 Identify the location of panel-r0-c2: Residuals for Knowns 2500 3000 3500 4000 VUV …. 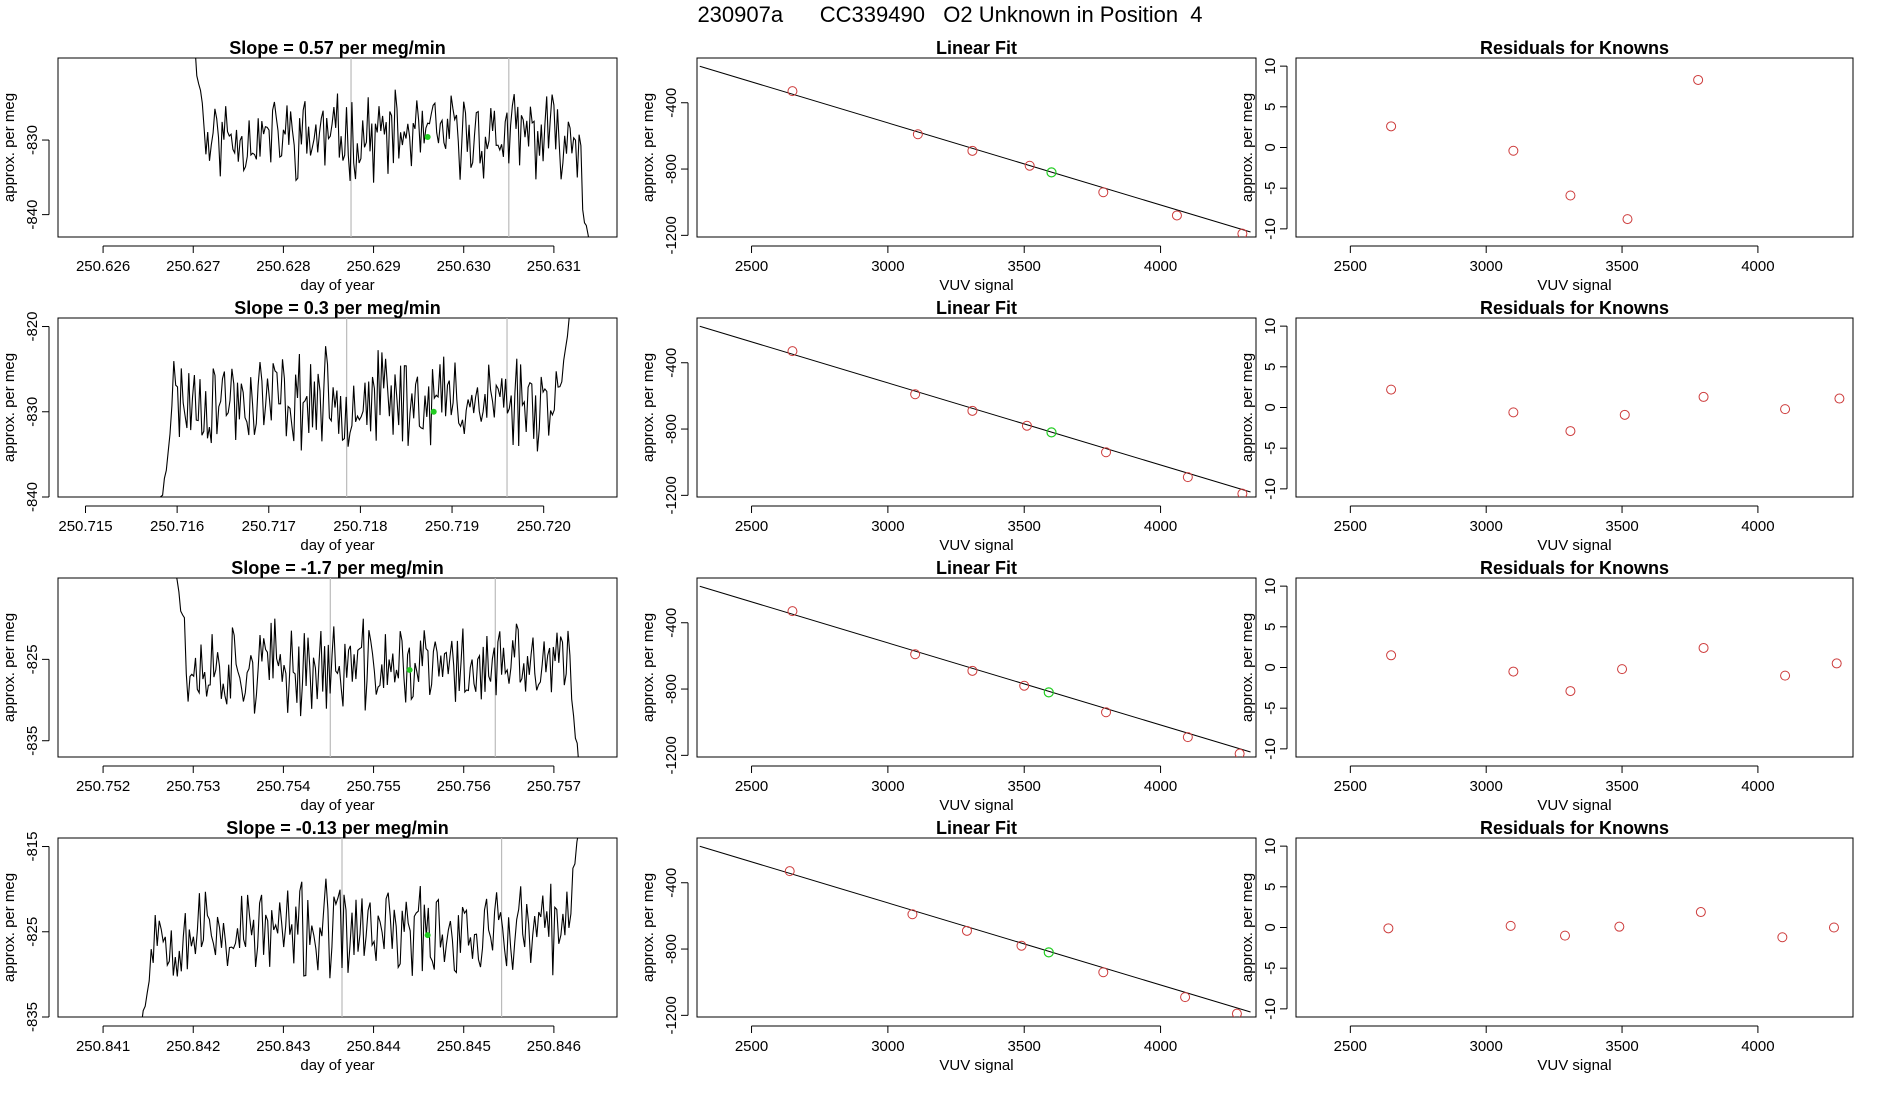
(1546, 166).